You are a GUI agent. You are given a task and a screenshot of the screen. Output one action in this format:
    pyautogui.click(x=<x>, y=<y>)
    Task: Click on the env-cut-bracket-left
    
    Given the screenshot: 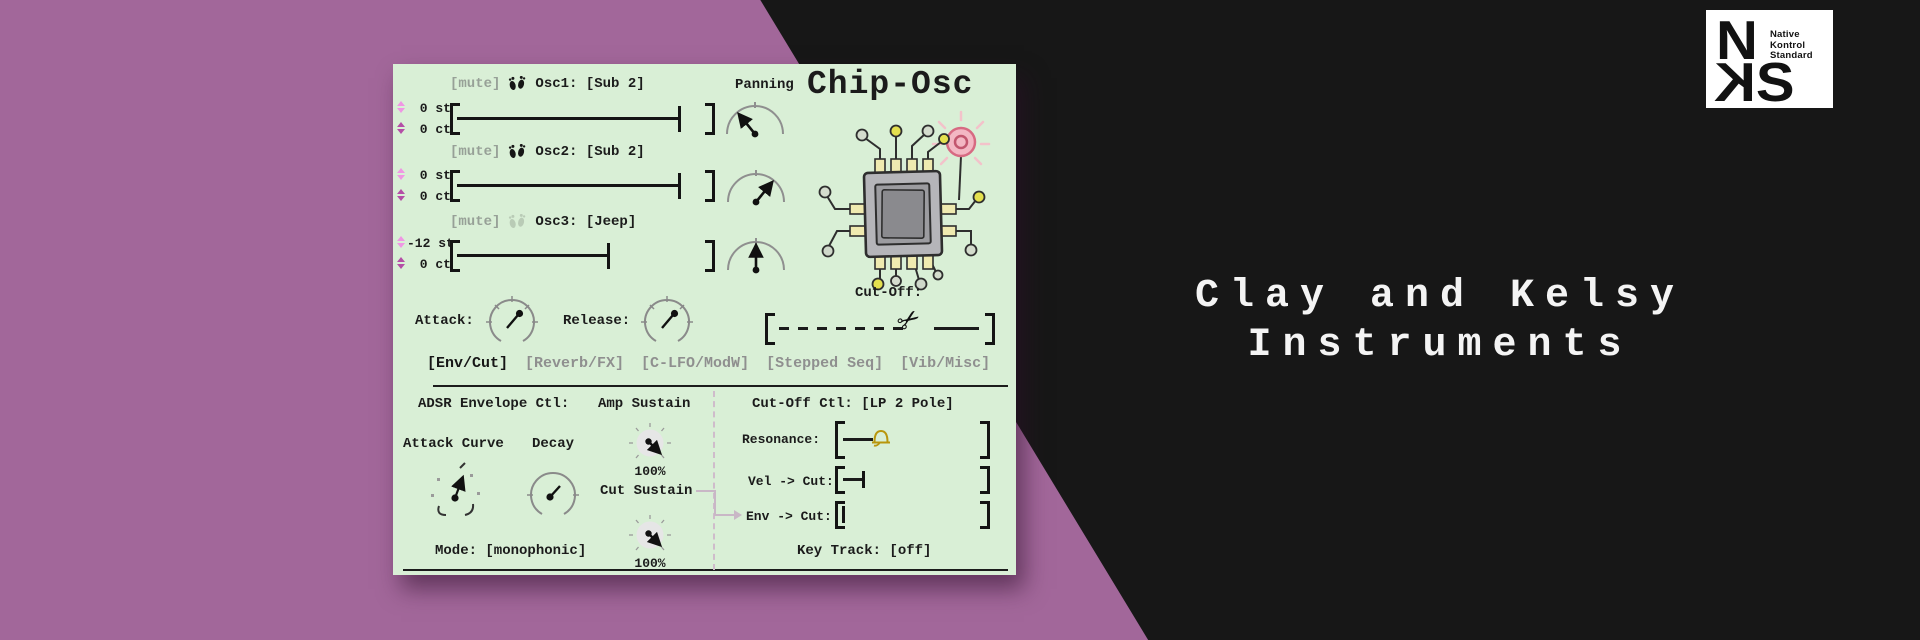 What is the action you would take?
    pyautogui.click(x=840, y=515)
    